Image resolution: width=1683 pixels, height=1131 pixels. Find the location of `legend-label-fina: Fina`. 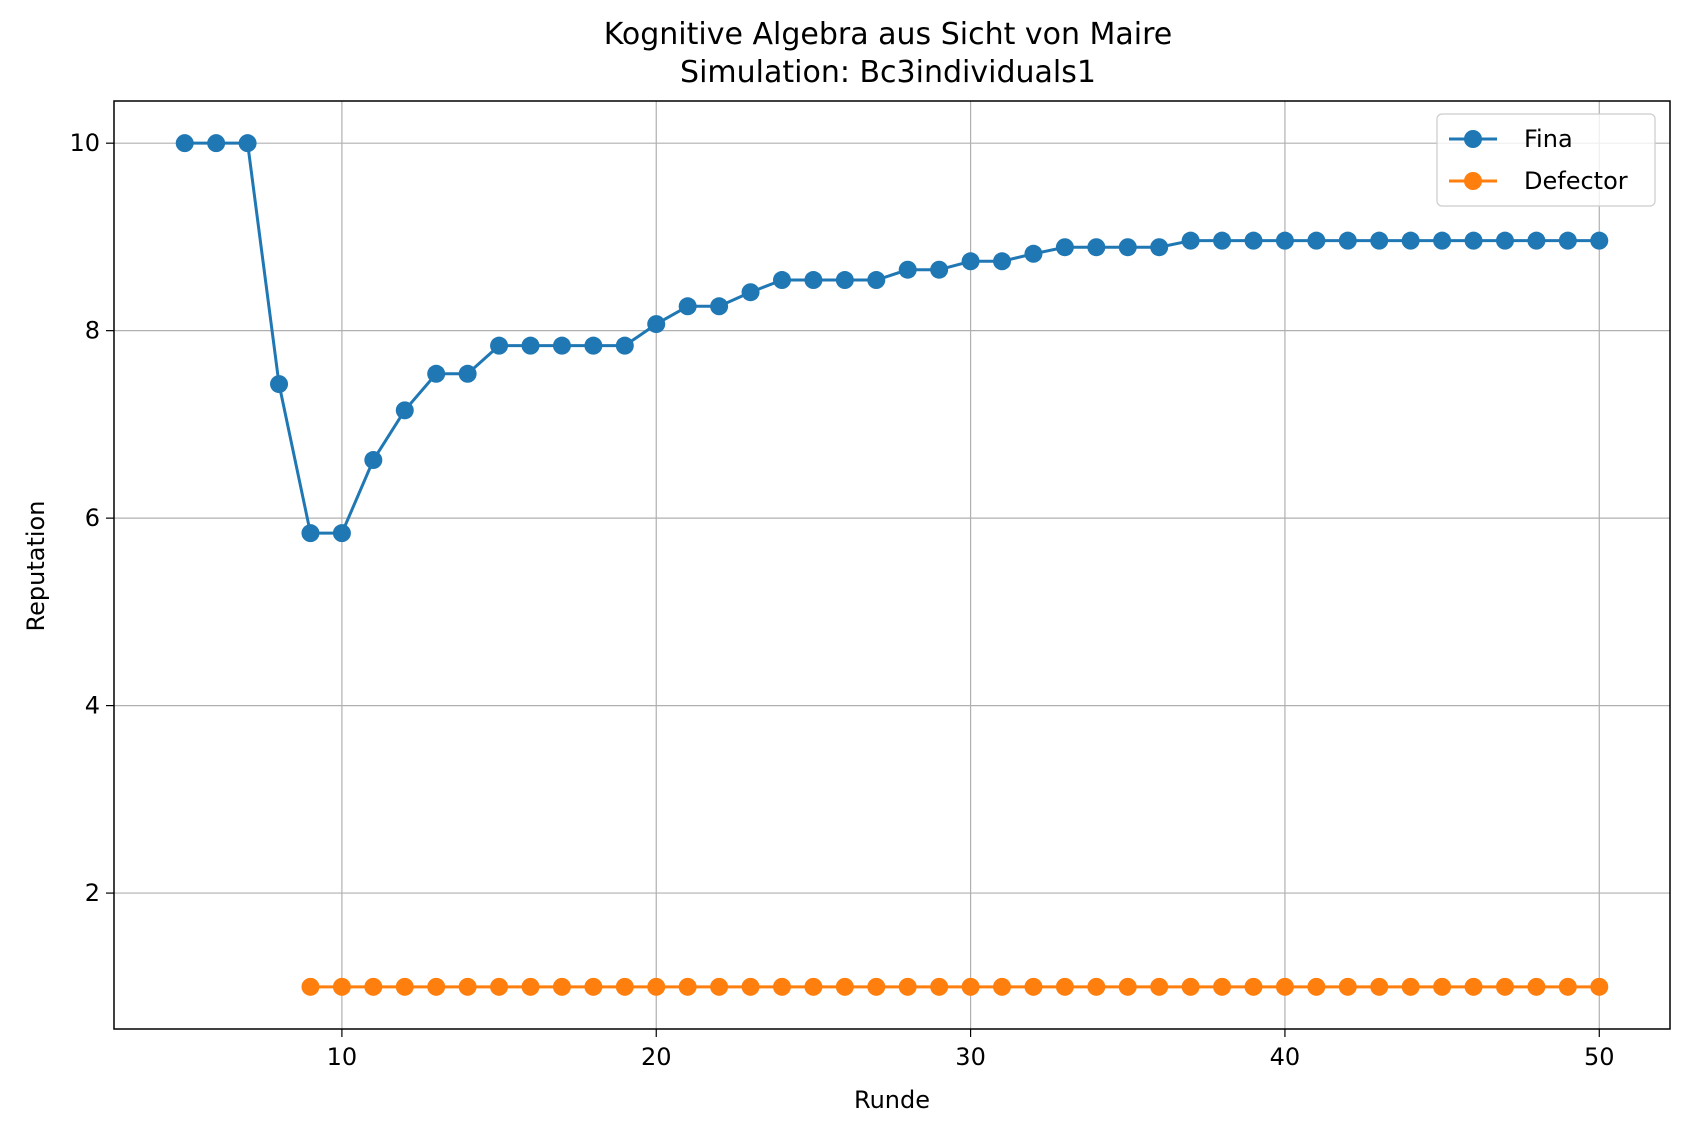

legend-label-fina: Fina is located at coordinates (1548, 139).